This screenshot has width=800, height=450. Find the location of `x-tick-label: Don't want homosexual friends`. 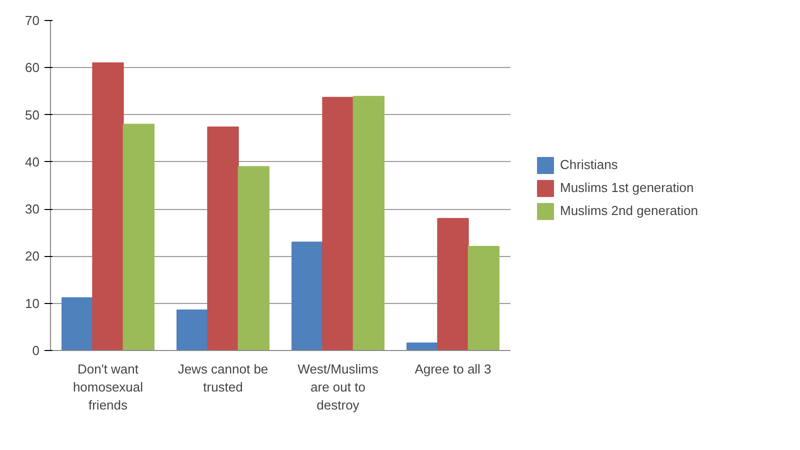

x-tick-label: Don't want homosexual friends is located at coordinates (108, 387).